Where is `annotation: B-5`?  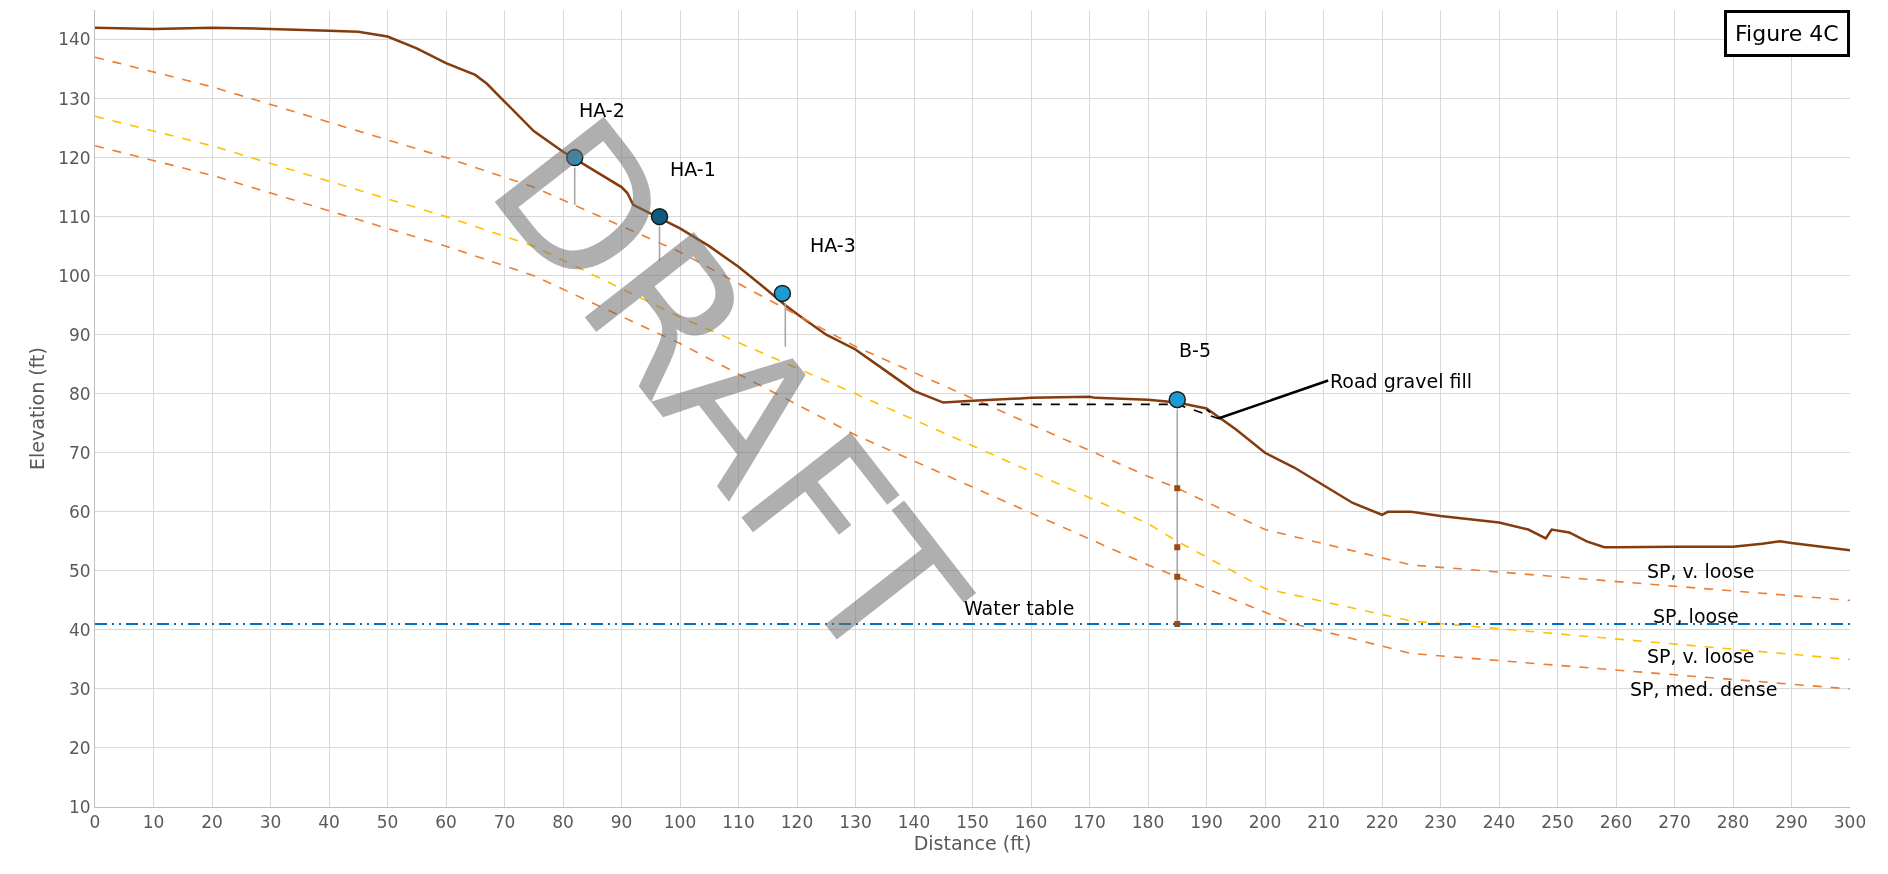 annotation: B-5 is located at coordinates (1195, 350).